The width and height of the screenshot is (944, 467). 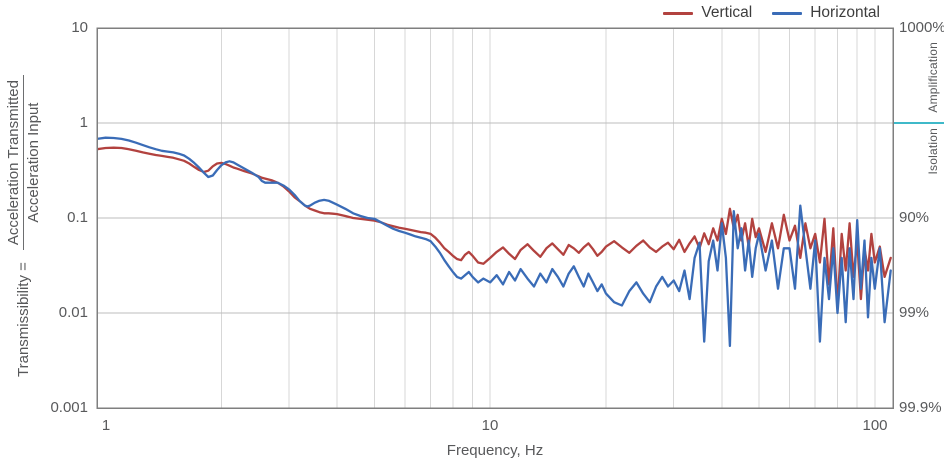 I want to click on y-tick-1: 1, so click(x=83, y=122).